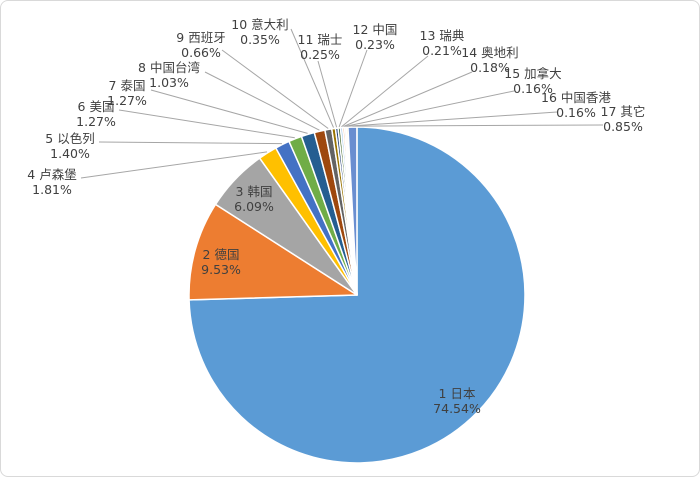 The image size is (700, 477). Describe the element at coordinates (273, 252) in the screenshot. I see `pie-slice-2-德国` at that location.